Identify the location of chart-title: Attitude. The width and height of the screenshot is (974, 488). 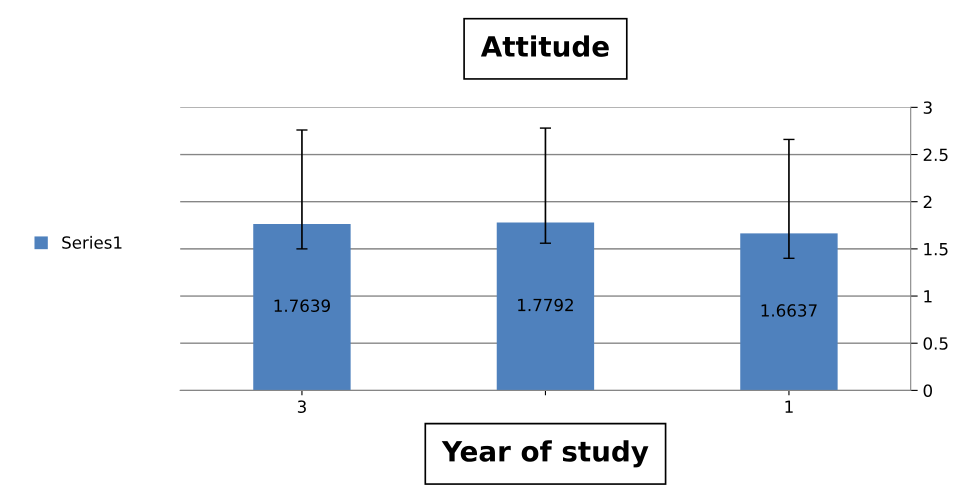
(544, 46).